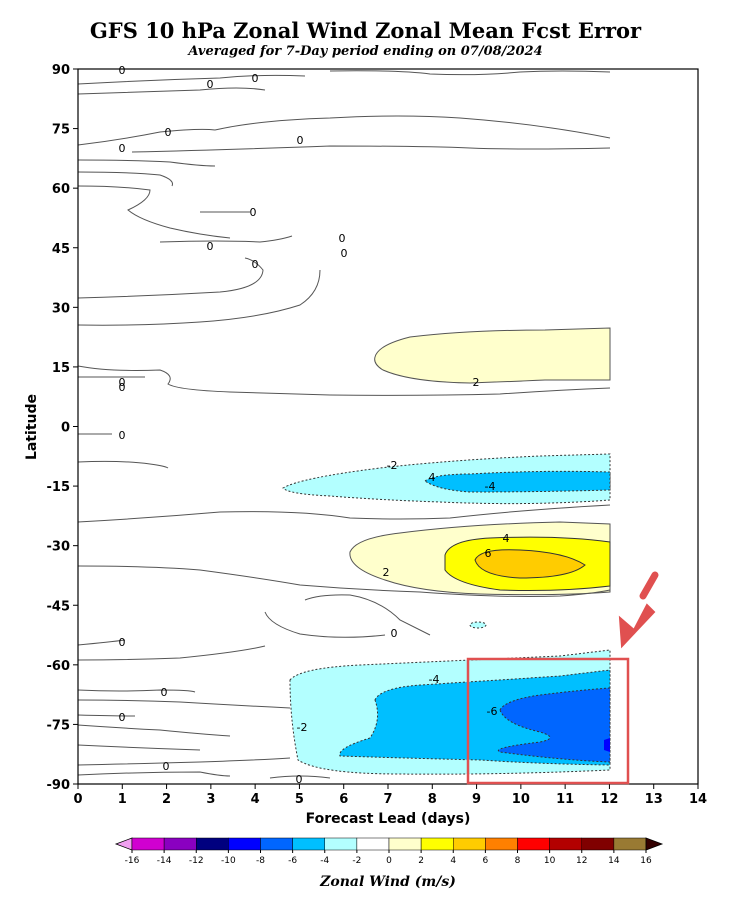  I want to click on y-tick-label: -60, so click(59, 666).